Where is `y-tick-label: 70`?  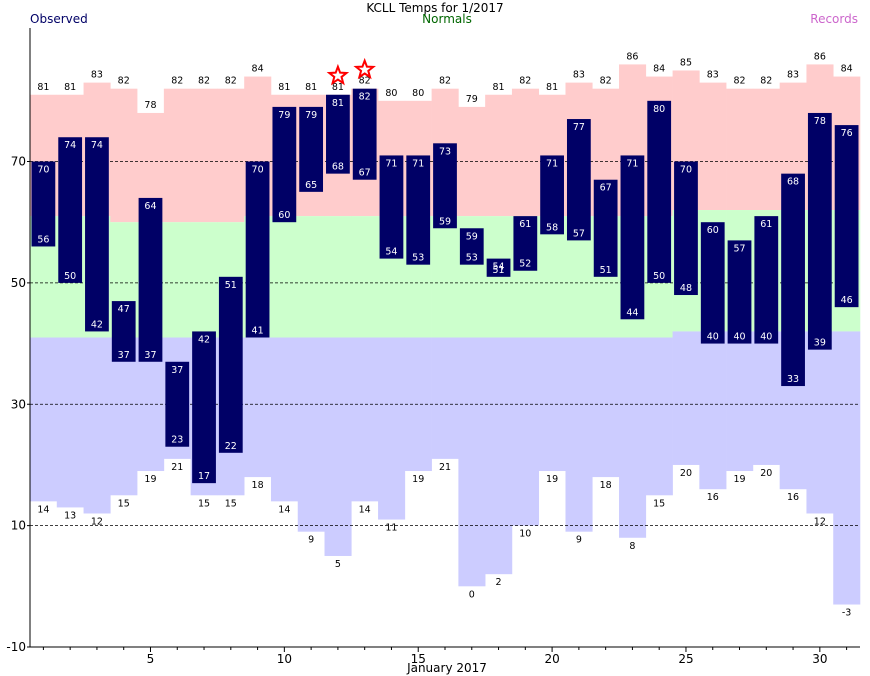
y-tick-label: 70 is located at coordinates (18, 162).